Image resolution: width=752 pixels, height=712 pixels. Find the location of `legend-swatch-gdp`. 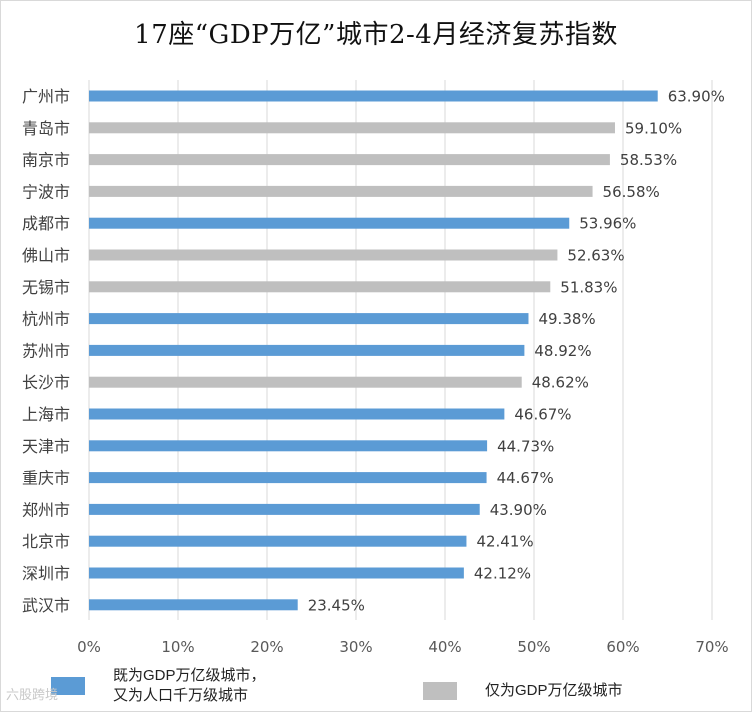

legend-swatch-gdp is located at coordinates (440, 691).